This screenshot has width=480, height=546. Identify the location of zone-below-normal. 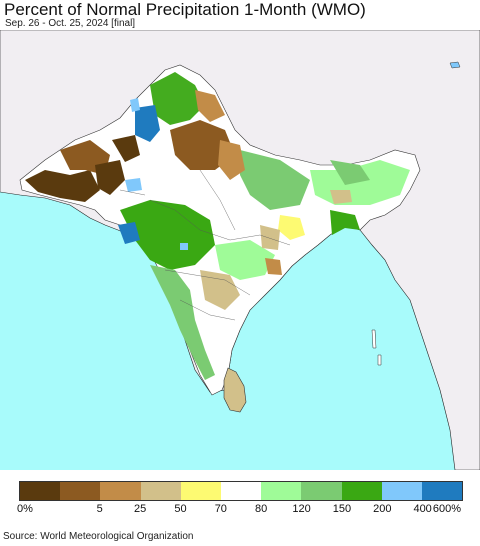
(62, 186).